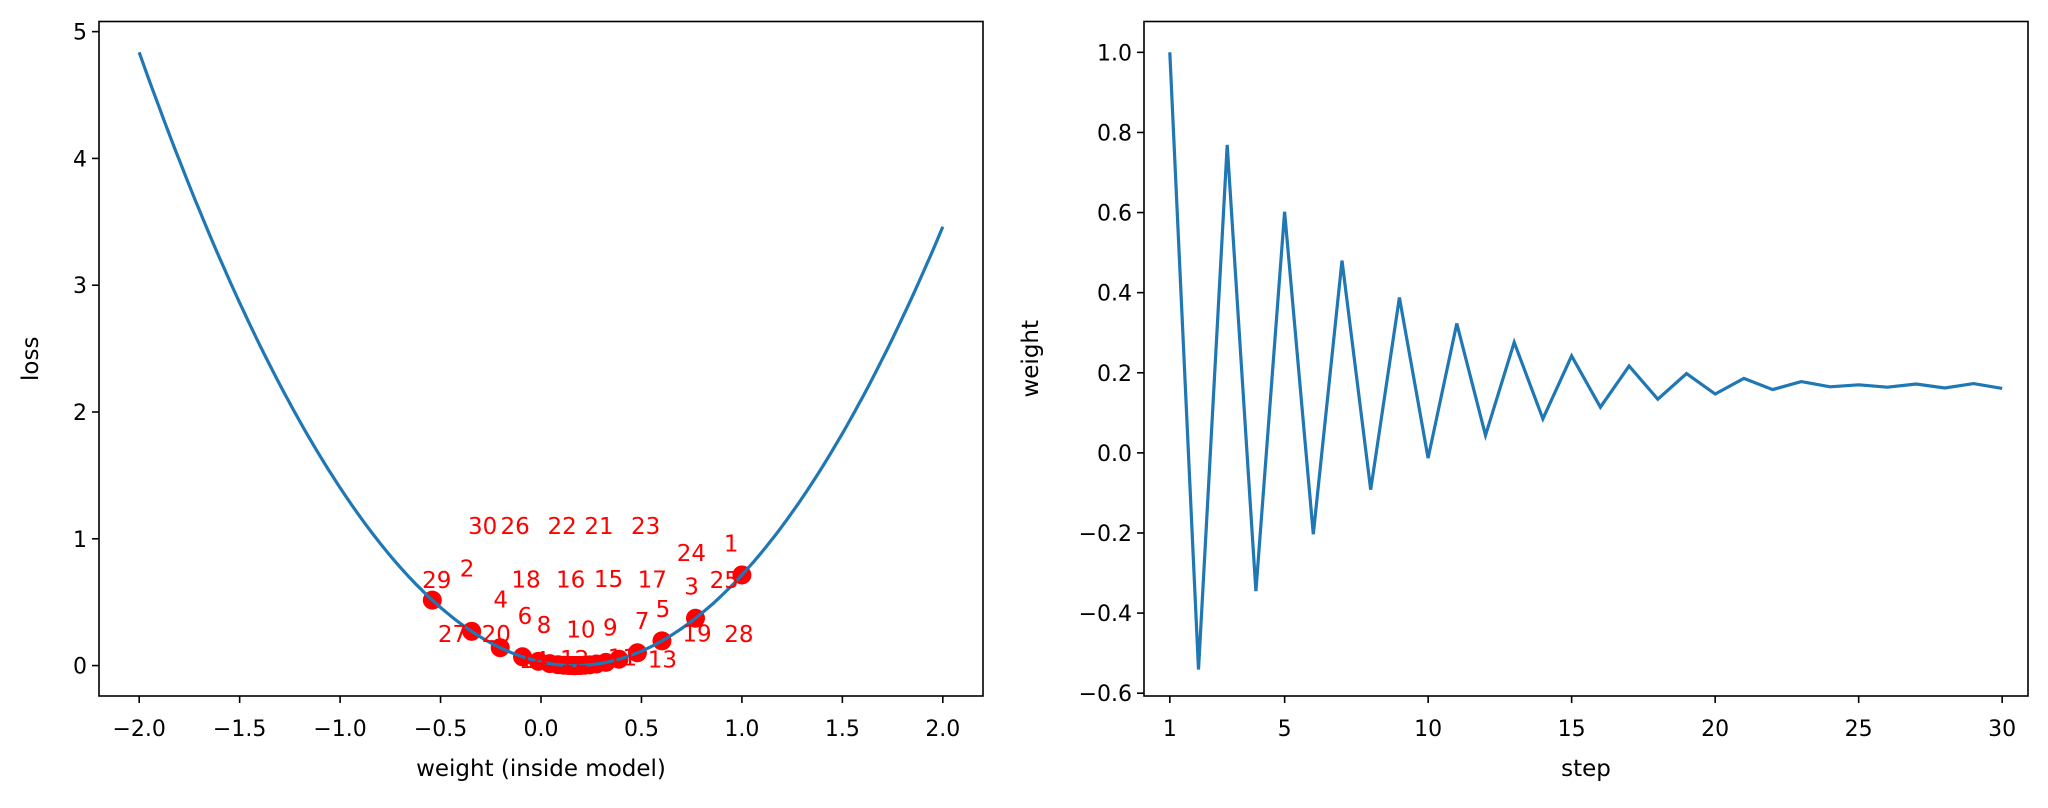  I want to click on step-label: 18, so click(525, 581).